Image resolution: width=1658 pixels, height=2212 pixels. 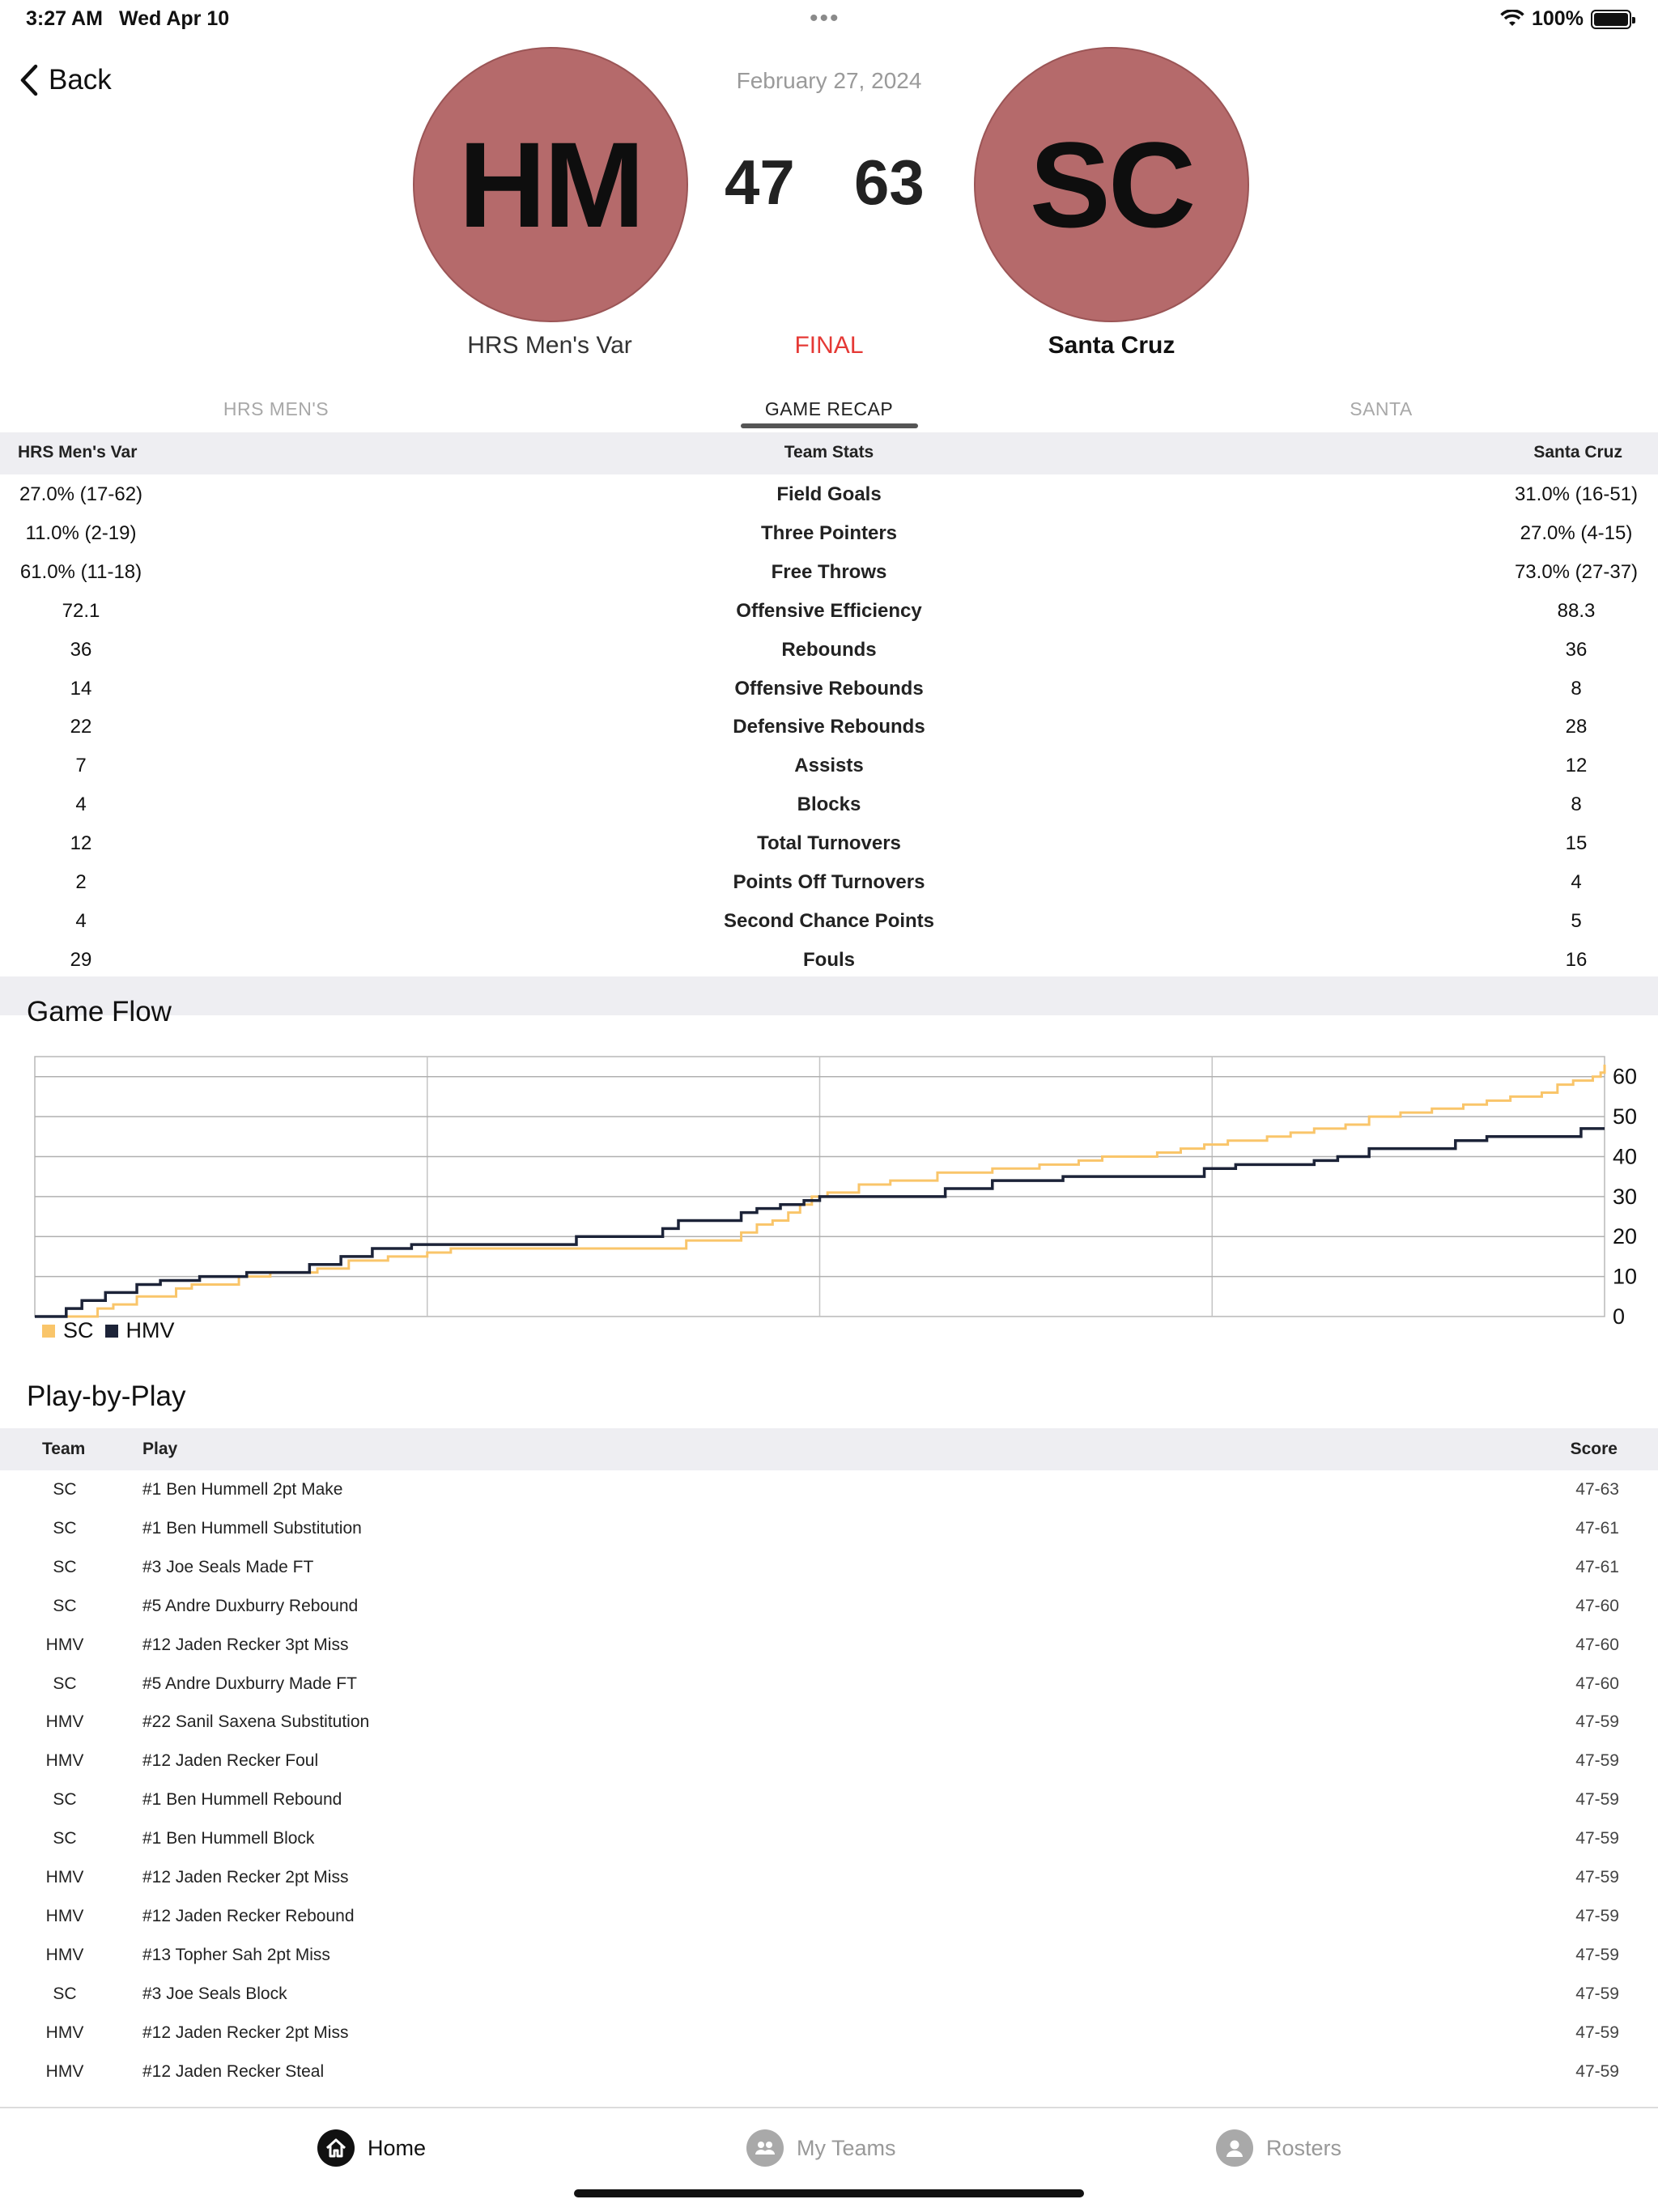 I want to click on status-bar: 3:27 AM Wed Apr 10 ••• 100%, so click(x=829, y=19).